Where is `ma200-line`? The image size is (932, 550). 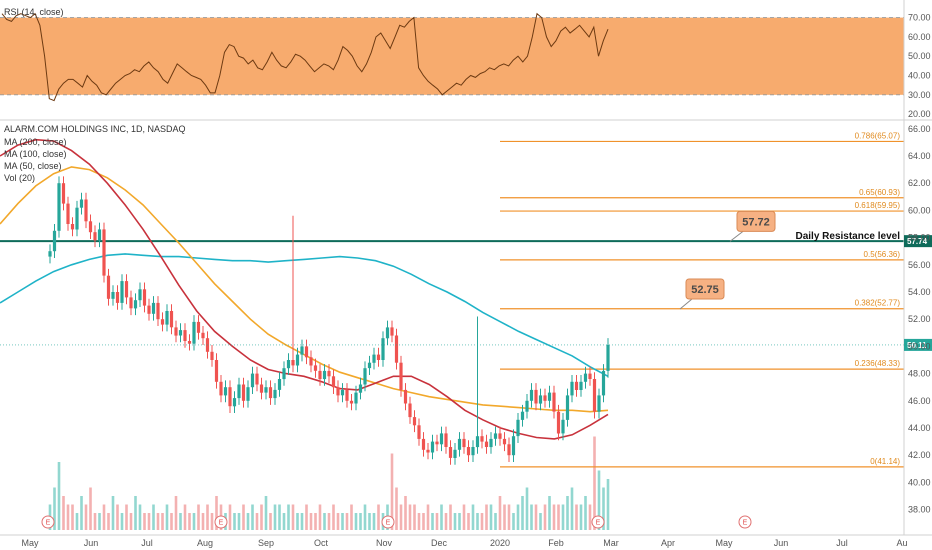
ma200-line is located at coordinates (304, 315).